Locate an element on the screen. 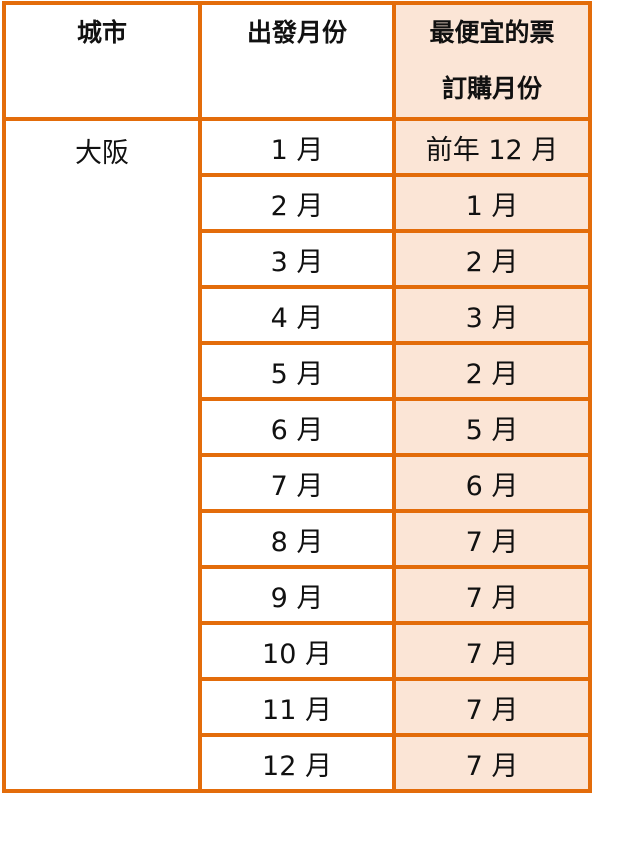 The height and width of the screenshot is (857, 626). depart-month-cell: 5 月 is located at coordinates (297, 371).